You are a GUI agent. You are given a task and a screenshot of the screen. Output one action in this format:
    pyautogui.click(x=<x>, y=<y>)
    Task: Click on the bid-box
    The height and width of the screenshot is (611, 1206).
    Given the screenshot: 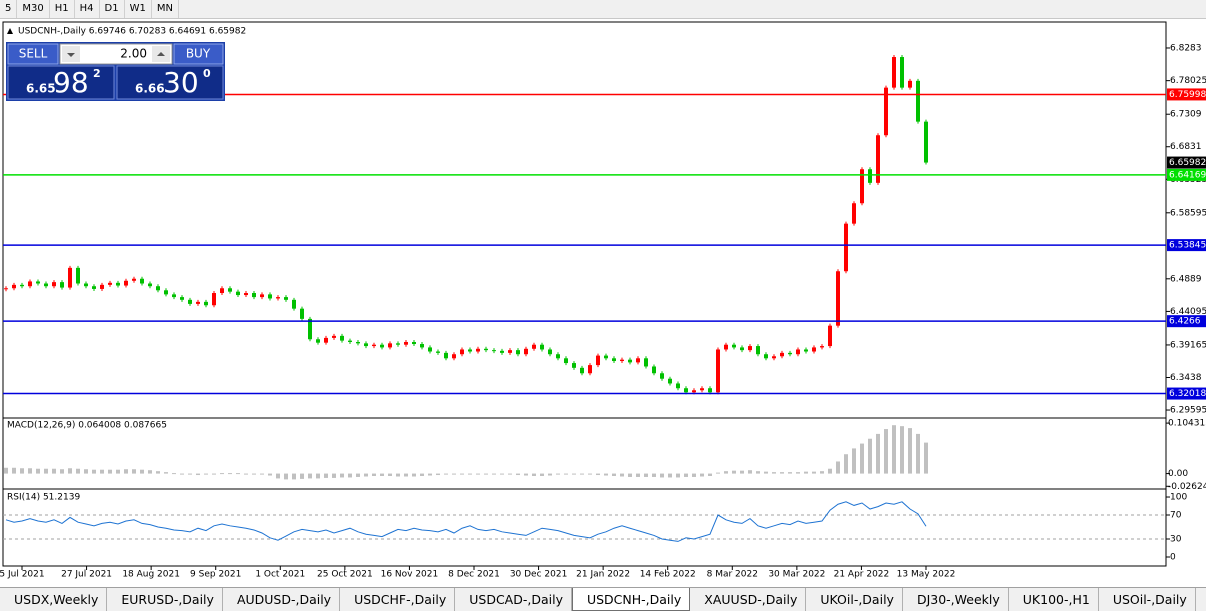 What is the action you would take?
    pyautogui.click(x=61, y=82)
    